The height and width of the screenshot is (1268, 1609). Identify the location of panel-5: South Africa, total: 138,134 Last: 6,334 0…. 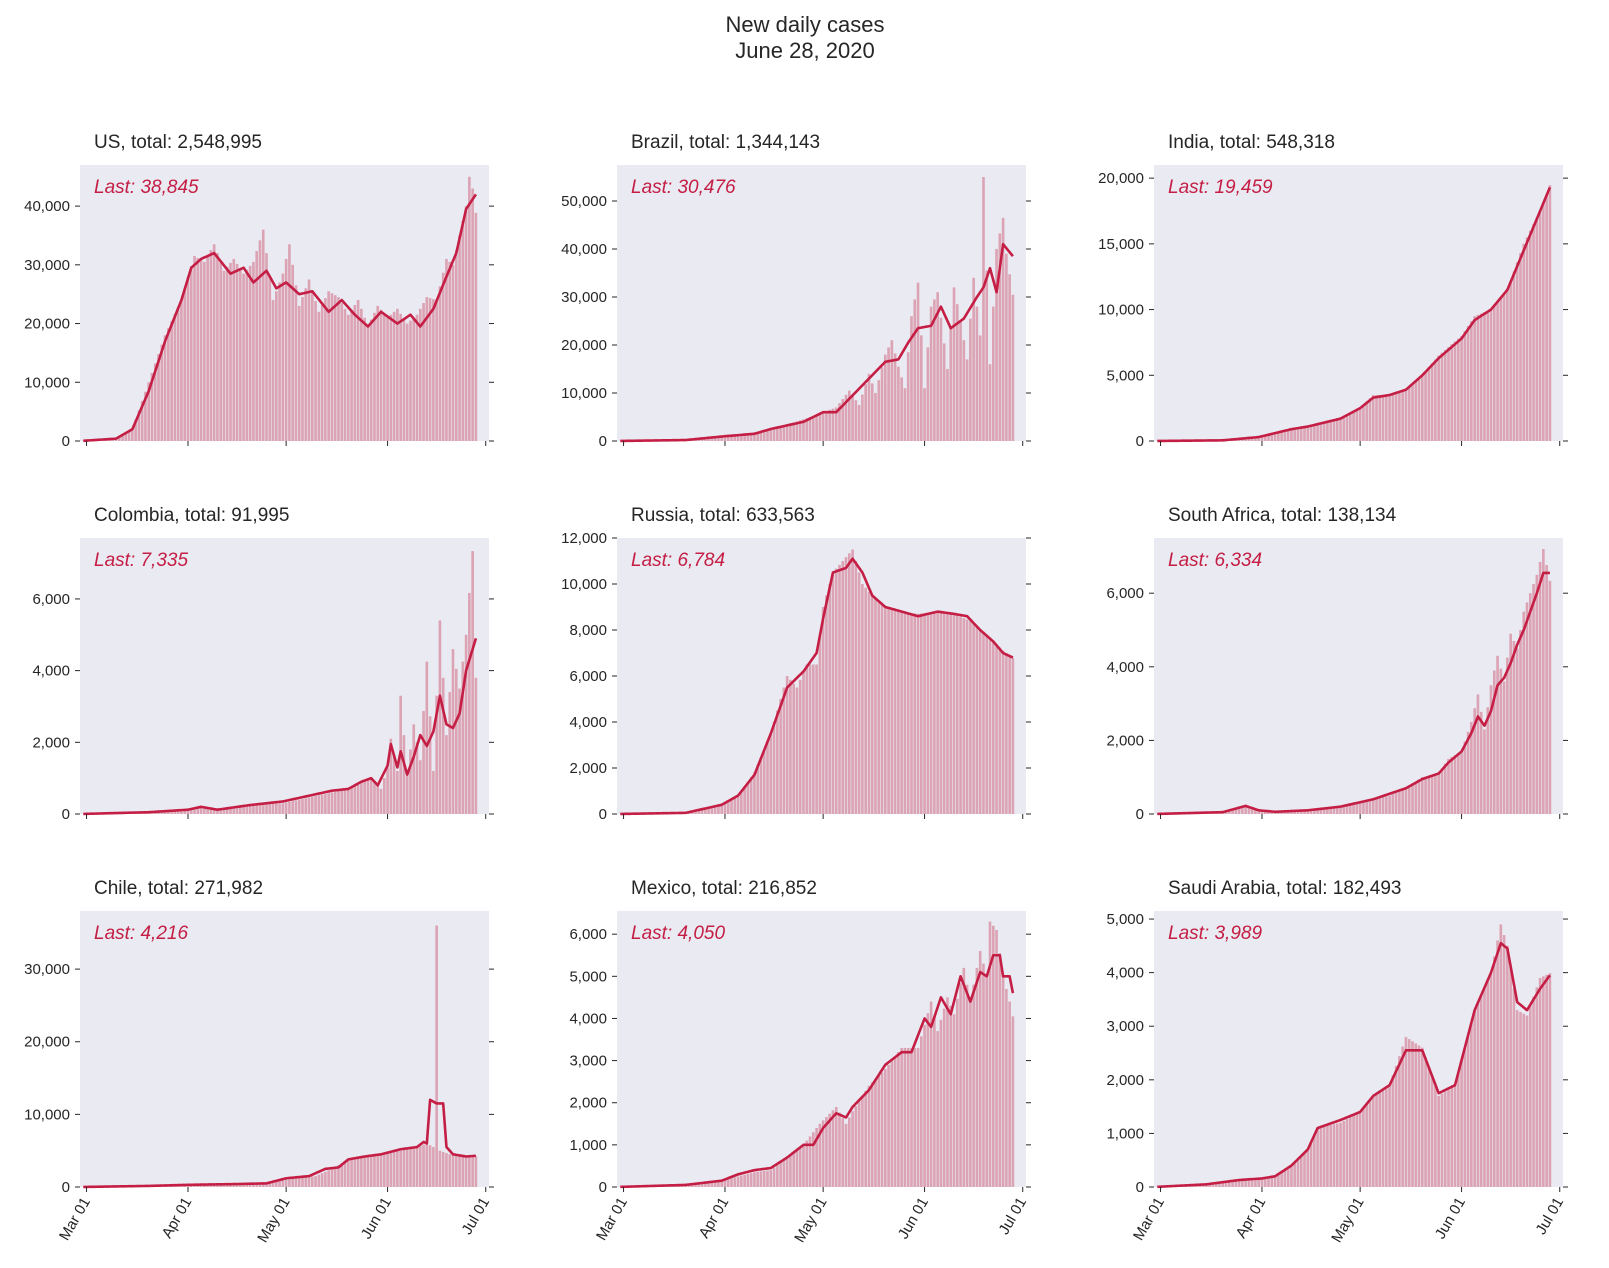
(1337, 664).